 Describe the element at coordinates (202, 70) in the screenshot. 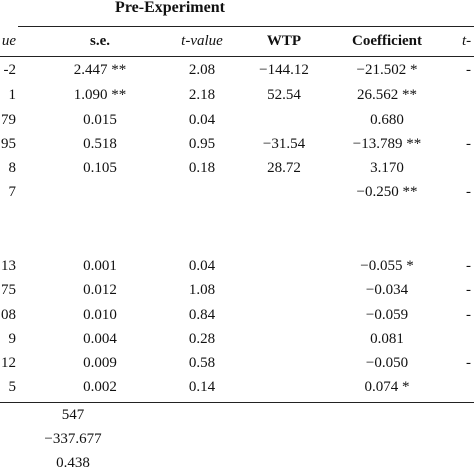

I see `cell-t-value: 2.08` at that location.